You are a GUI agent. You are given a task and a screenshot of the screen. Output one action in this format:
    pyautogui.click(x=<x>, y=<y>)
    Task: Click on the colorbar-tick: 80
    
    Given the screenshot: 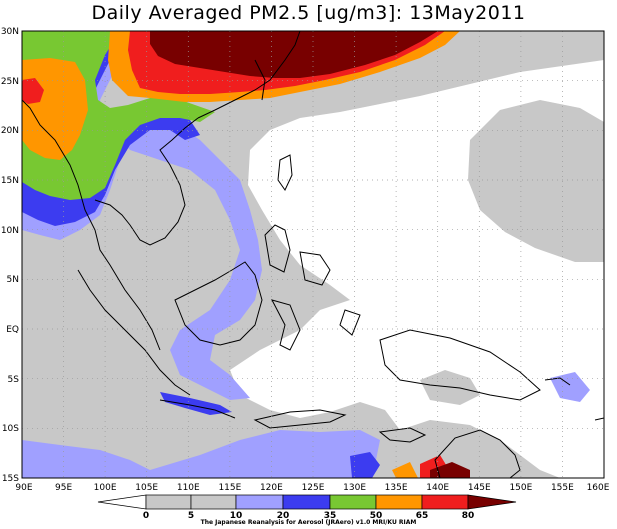 What is the action you would take?
    pyautogui.click(x=468, y=516)
    